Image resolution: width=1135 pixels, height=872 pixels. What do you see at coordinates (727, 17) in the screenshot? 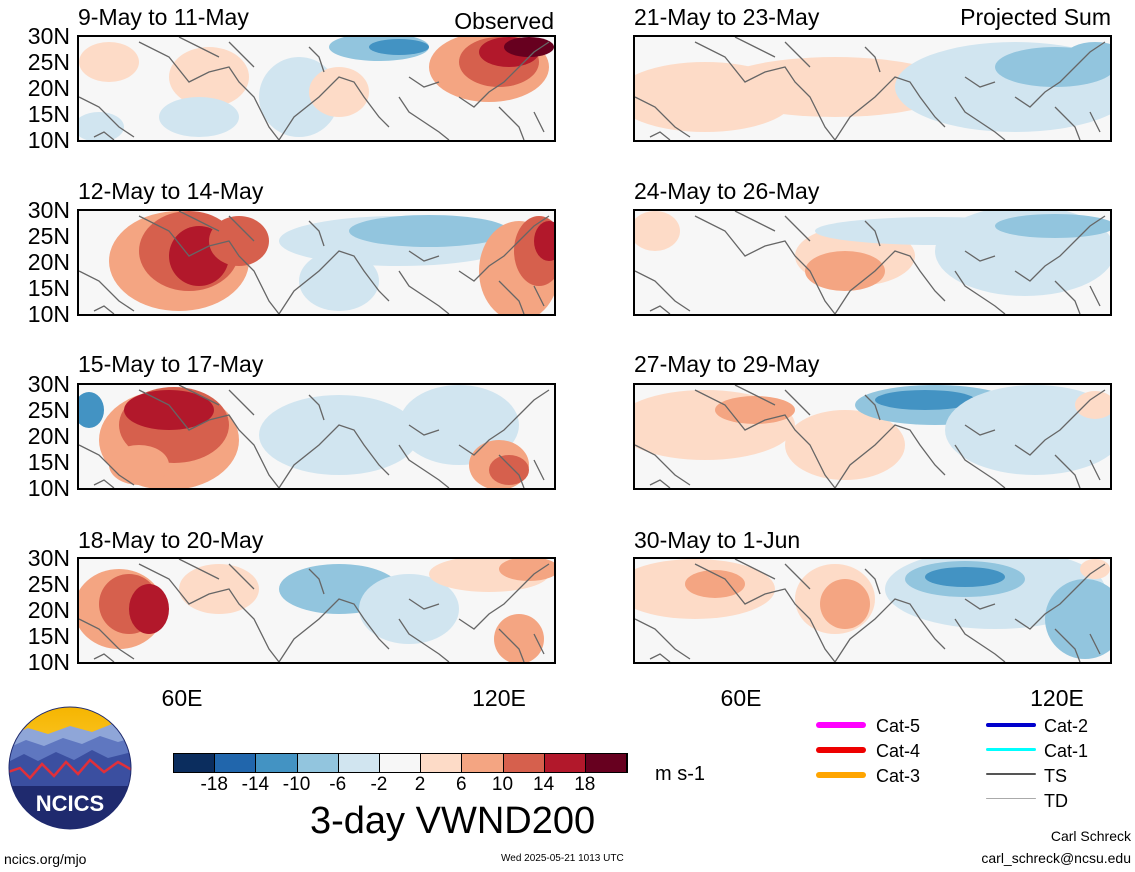
I see `panel-title: 21-May to 23-May` at bounding box center [727, 17].